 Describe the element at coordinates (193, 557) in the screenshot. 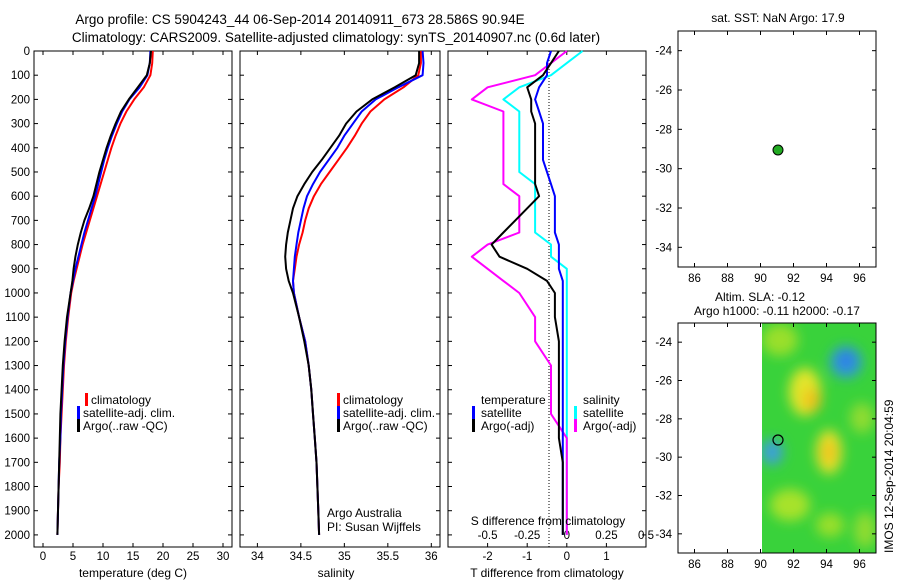

I see `xtick-label: 25` at that location.